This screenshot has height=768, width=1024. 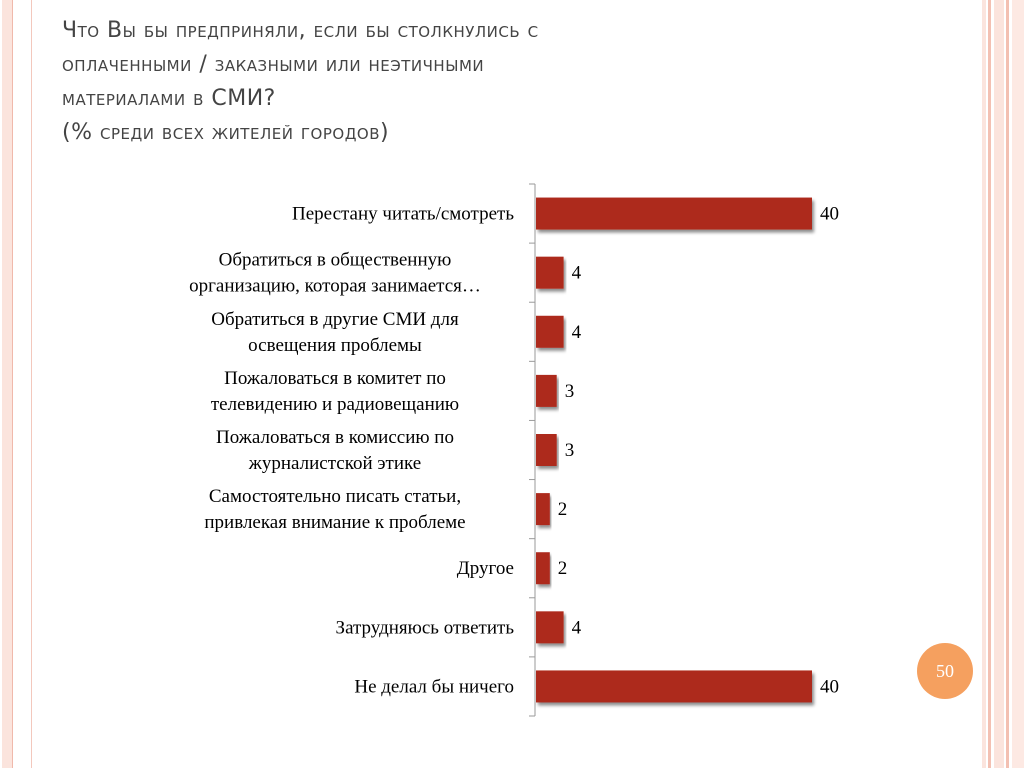 I want to click on category-label-5-1: привлекая внимание к проблеме, so click(x=334, y=522).